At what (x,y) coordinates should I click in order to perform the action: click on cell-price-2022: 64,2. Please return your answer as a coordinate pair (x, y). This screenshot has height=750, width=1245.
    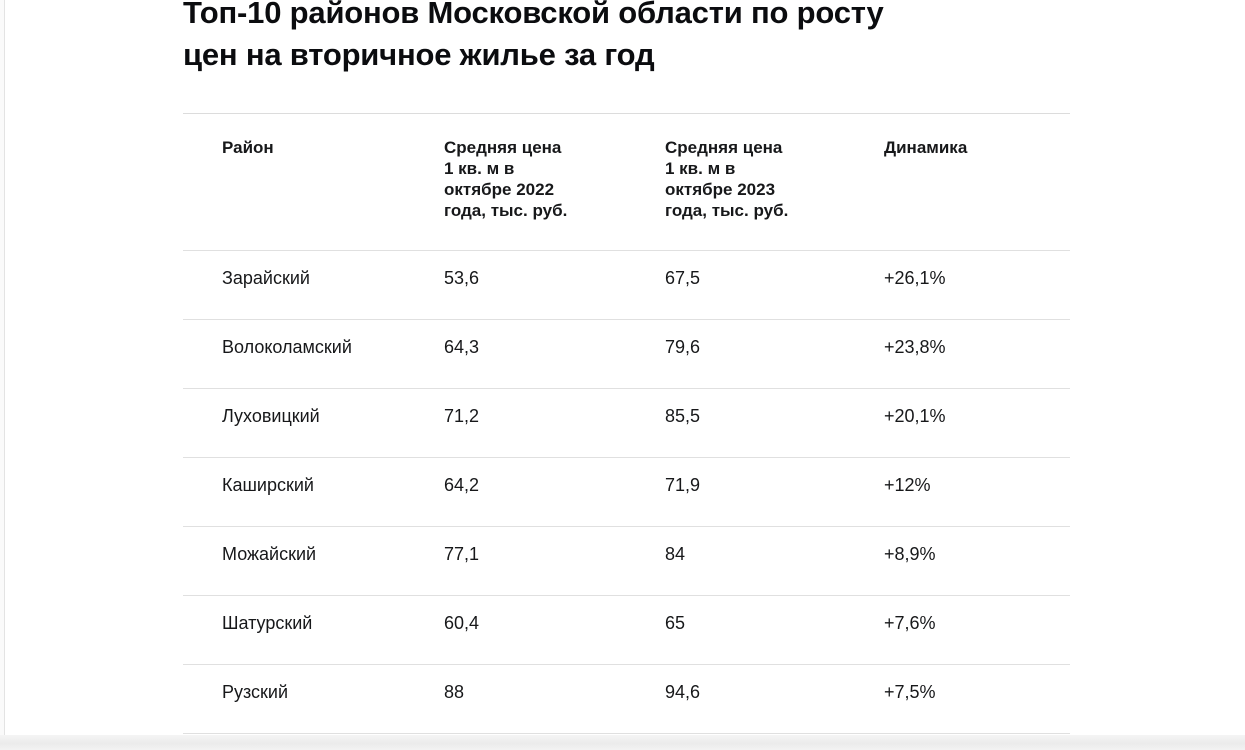
    Looking at the image, I should click on (462, 485).